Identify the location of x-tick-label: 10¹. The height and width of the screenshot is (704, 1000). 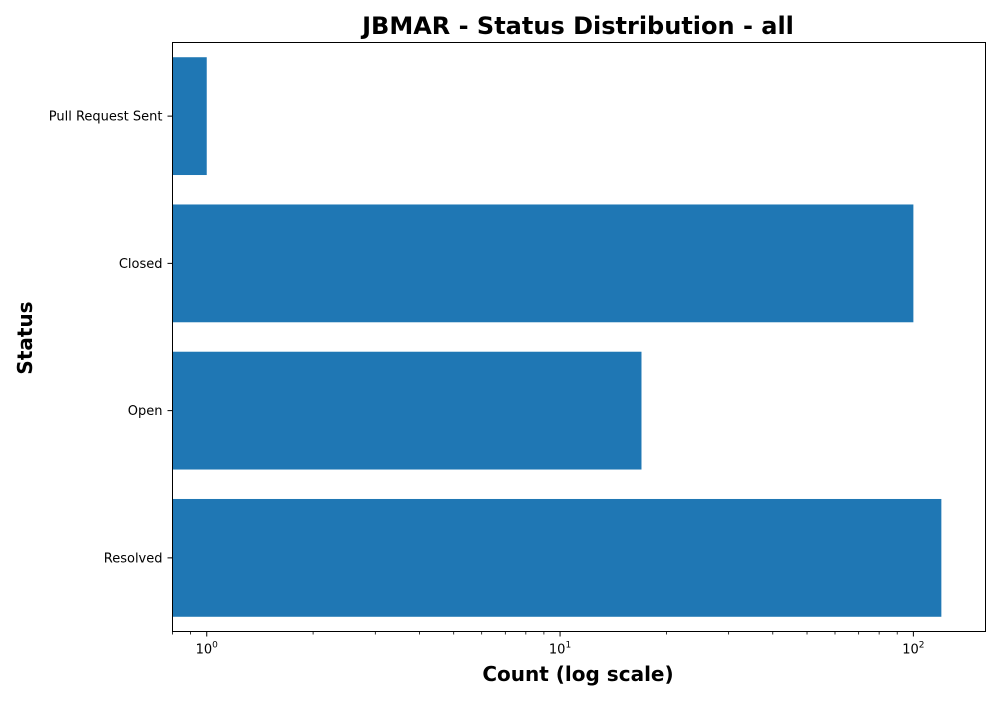
(560, 649).